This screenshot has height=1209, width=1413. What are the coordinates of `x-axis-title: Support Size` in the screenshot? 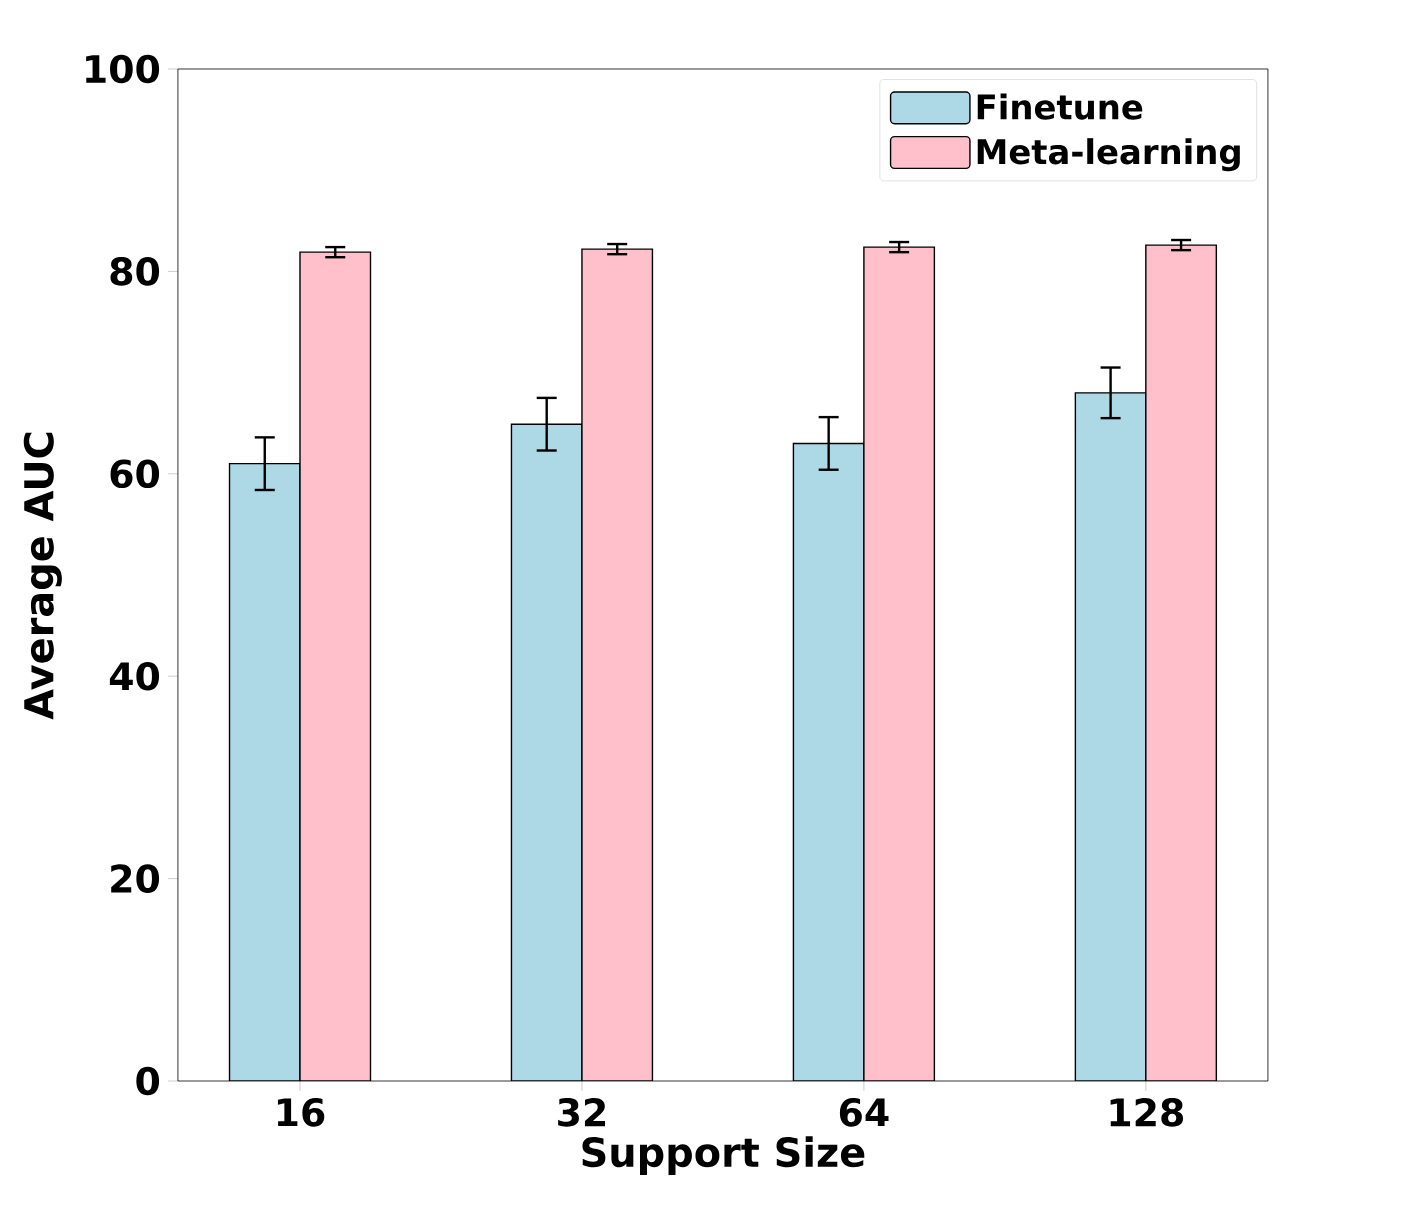 It's located at (723, 1155).